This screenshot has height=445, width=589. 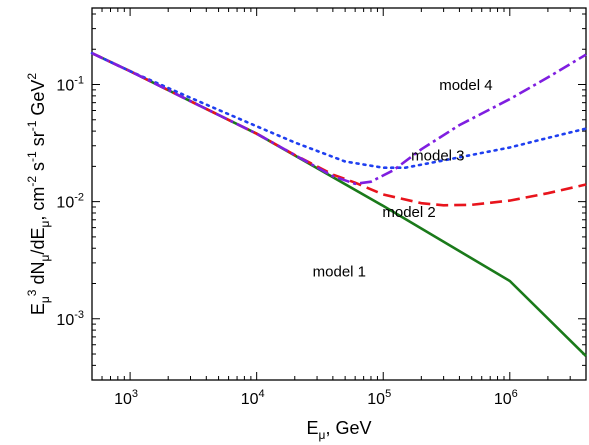 What do you see at coordinates (126, 398) in the screenshot?
I see `x-tick-label: 10³` at bounding box center [126, 398].